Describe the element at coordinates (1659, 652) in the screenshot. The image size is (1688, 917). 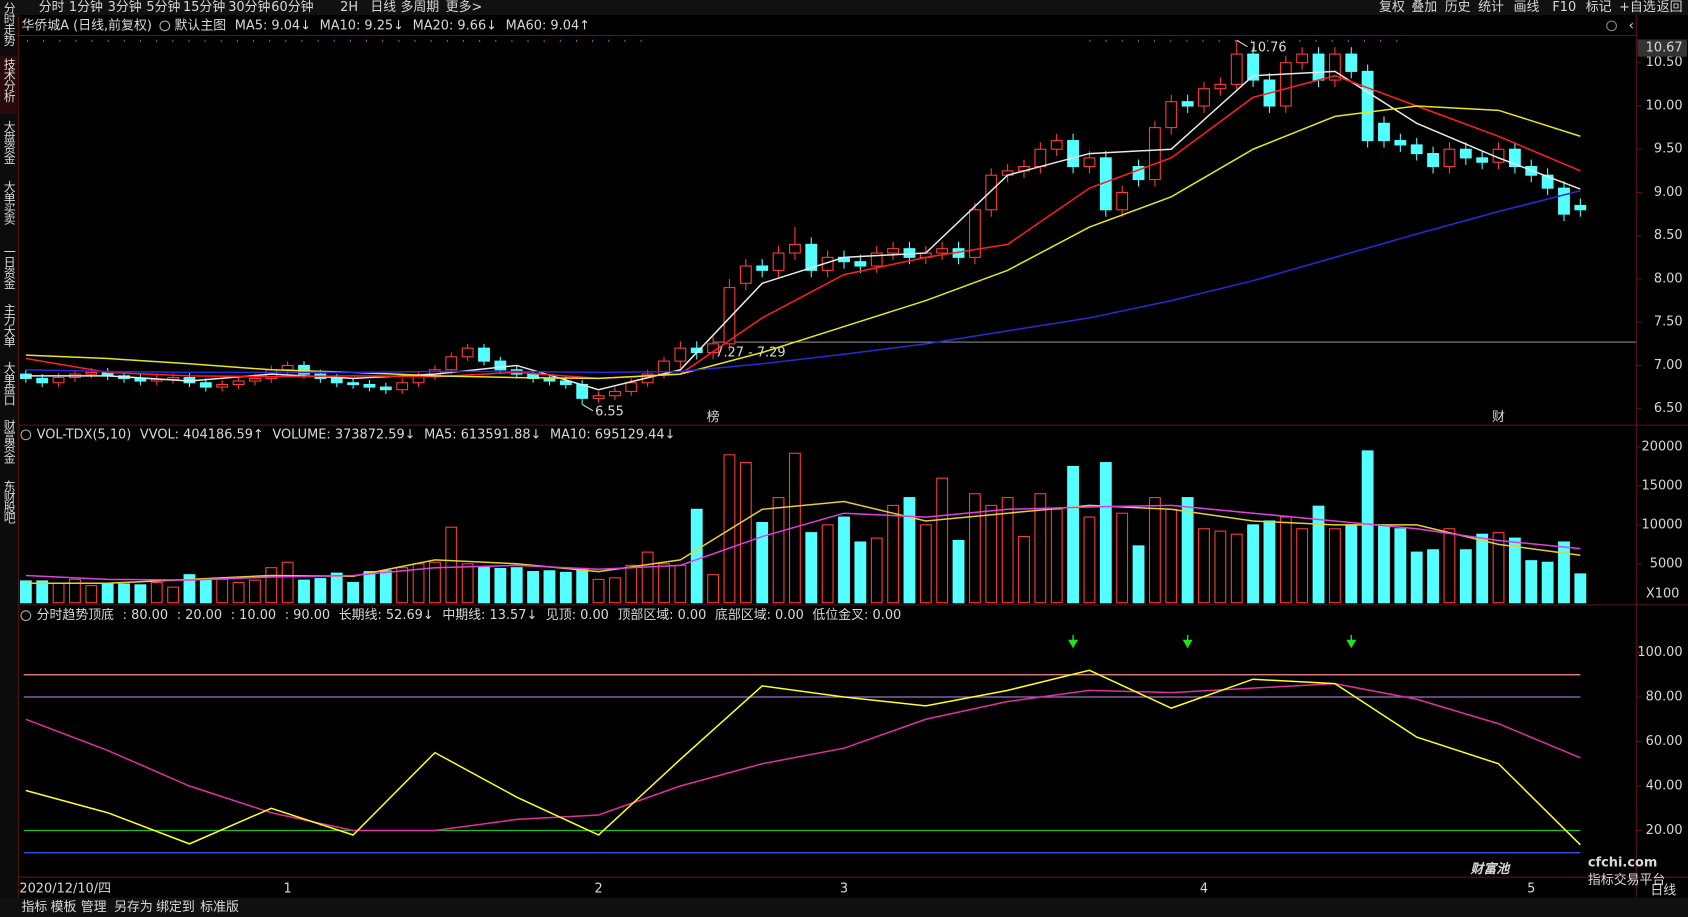
I see `y-tick-label: 100.00` at that location.